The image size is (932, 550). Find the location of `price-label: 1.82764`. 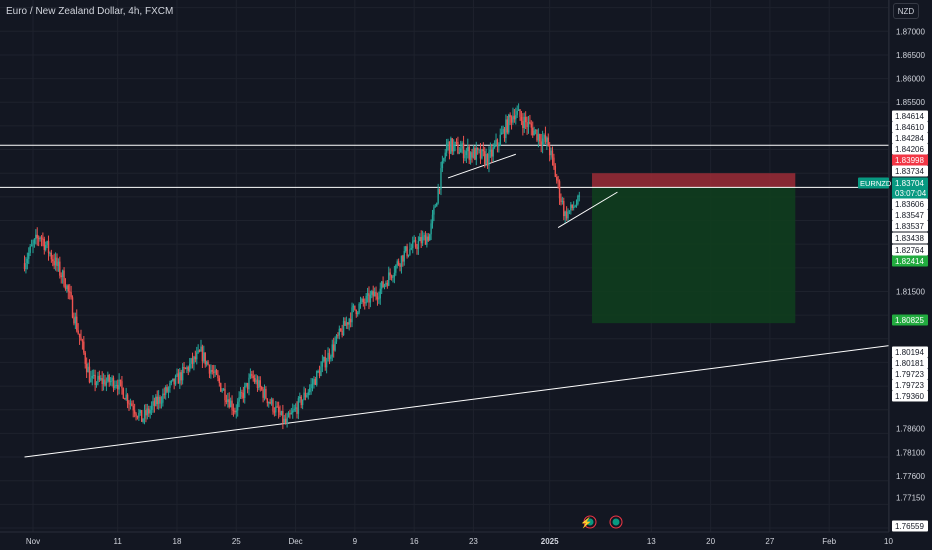

price-label: 1.82764 is located at coordinates (909, 250).